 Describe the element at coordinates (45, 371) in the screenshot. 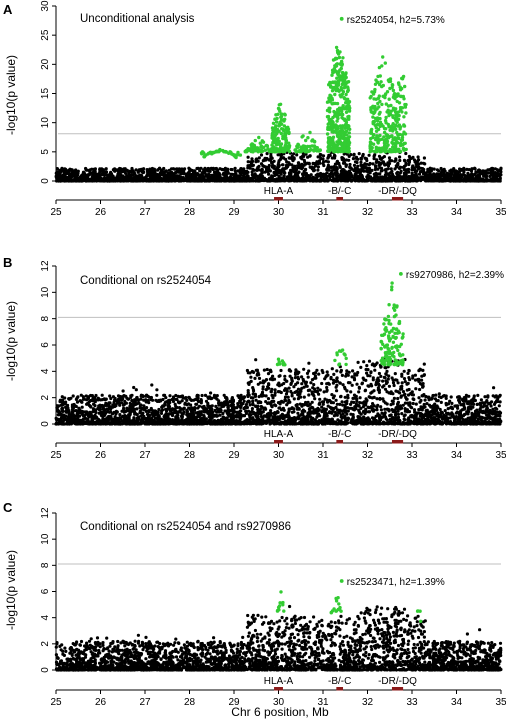

I see `y-tick-label: 4` at that location.